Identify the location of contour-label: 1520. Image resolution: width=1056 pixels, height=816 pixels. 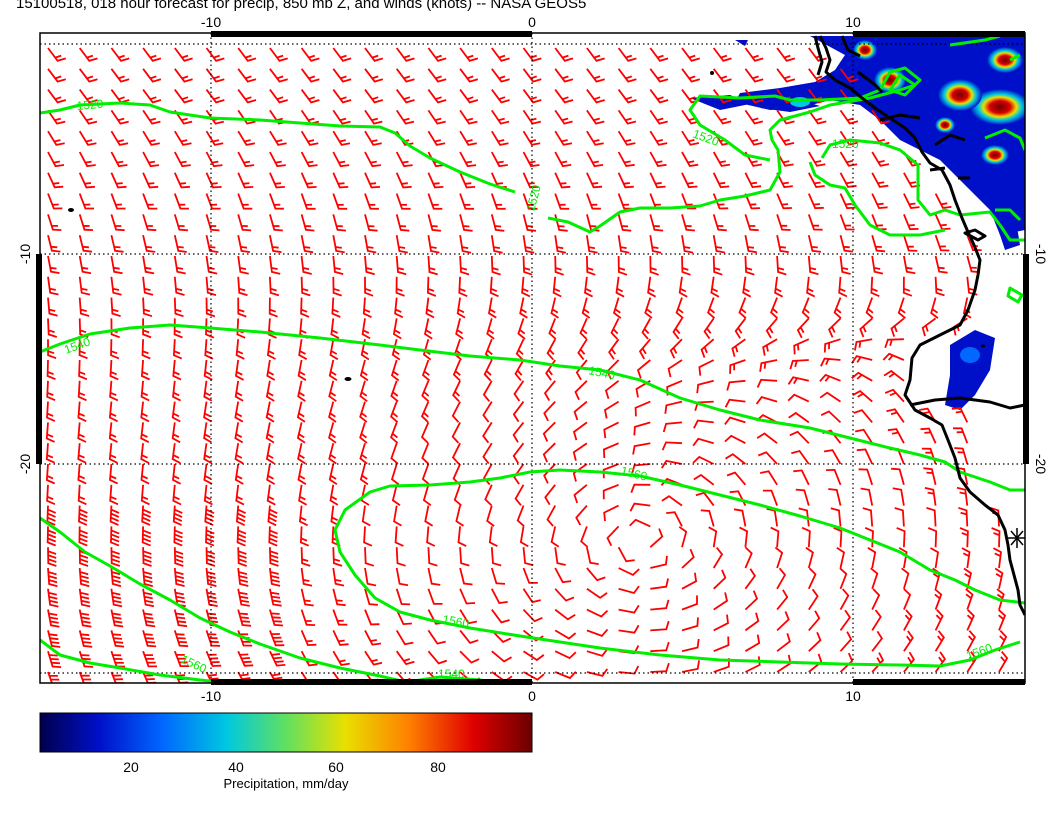
(706, 138).